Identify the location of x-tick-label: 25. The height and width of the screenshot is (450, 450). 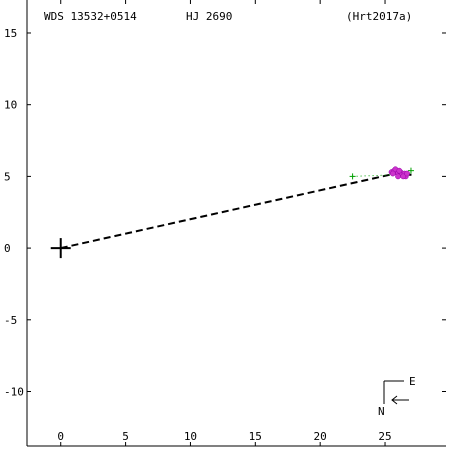
(384, 436).